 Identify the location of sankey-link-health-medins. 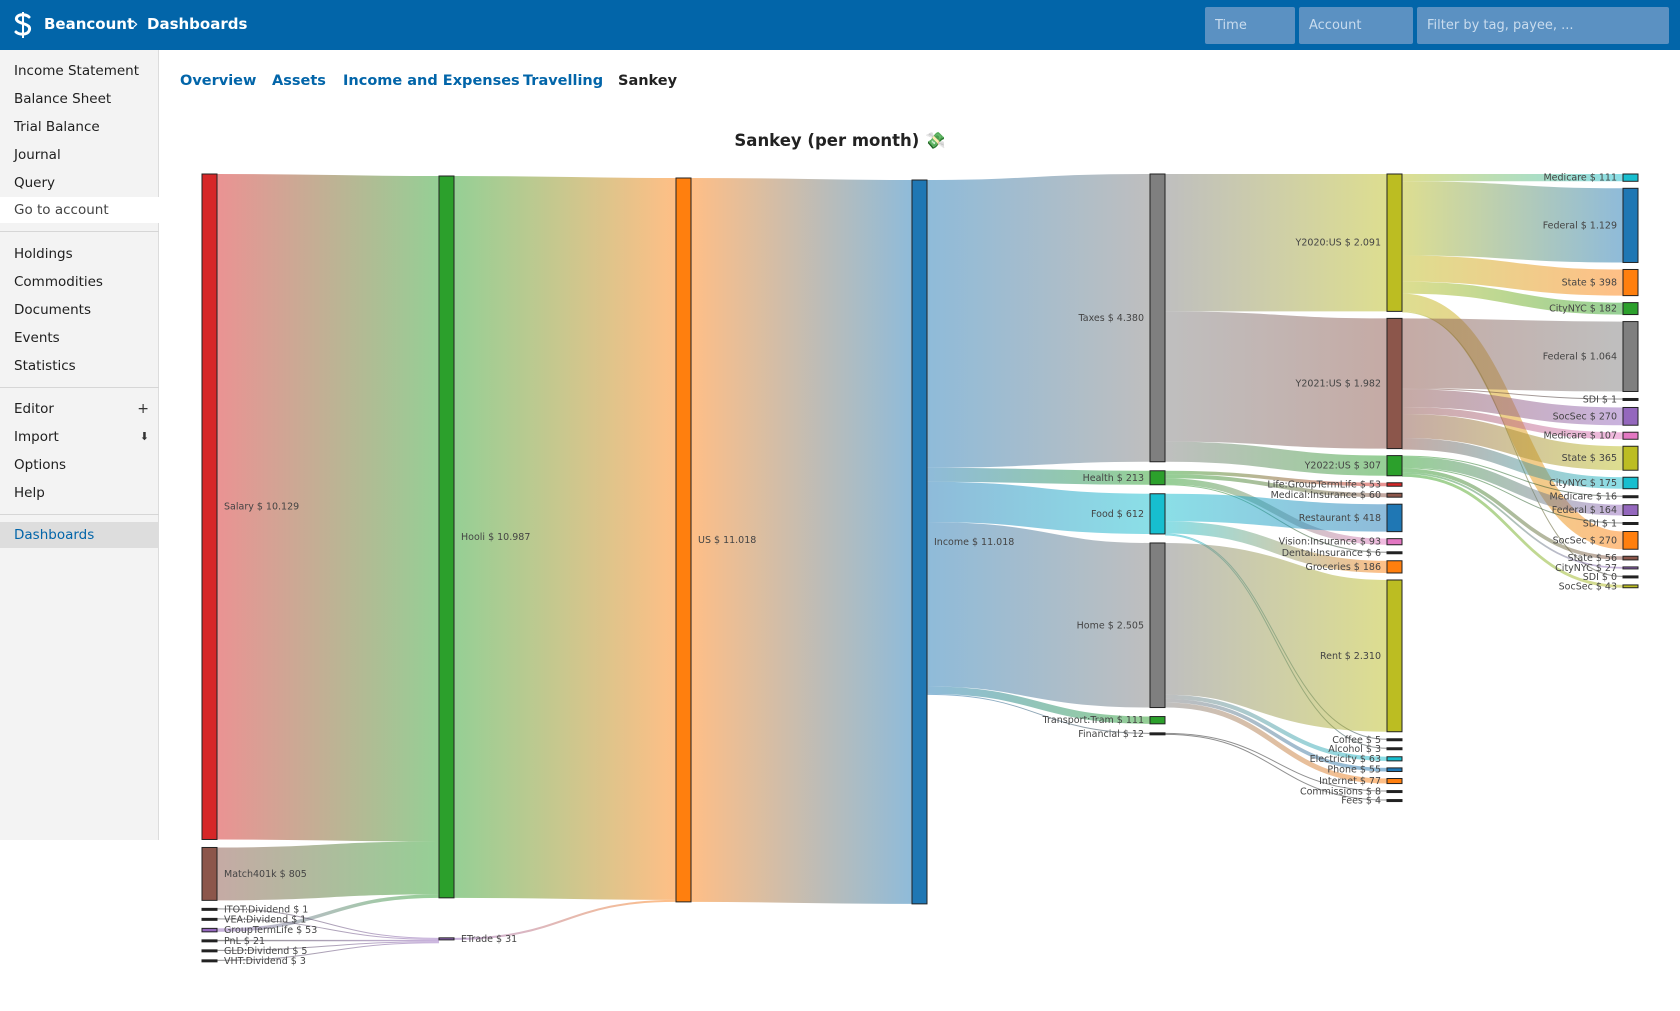
(1276, 486).